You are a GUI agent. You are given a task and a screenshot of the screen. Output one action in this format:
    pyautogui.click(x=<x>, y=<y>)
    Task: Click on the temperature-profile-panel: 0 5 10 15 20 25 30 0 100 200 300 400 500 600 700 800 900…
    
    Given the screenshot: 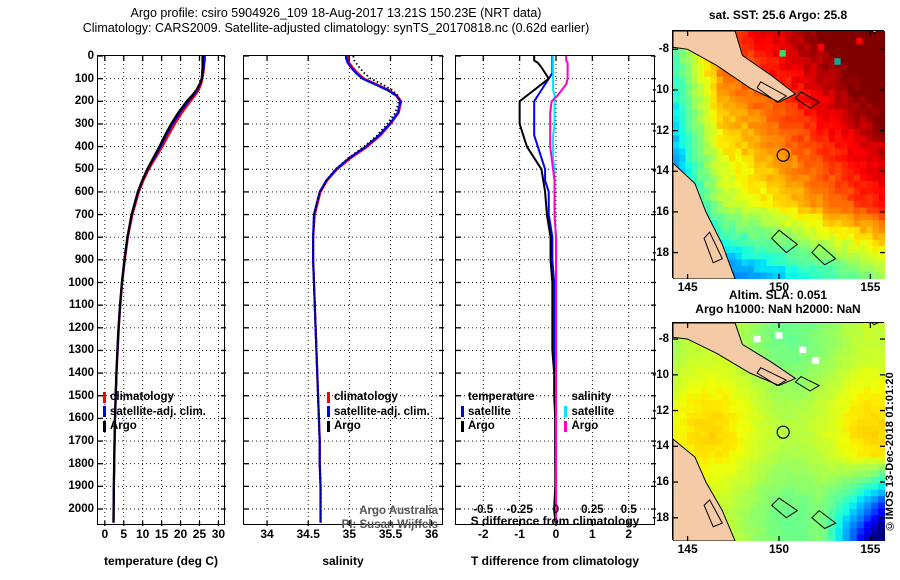 What is the action you would take?
    pyautogui.click(x=147, y=295)
    